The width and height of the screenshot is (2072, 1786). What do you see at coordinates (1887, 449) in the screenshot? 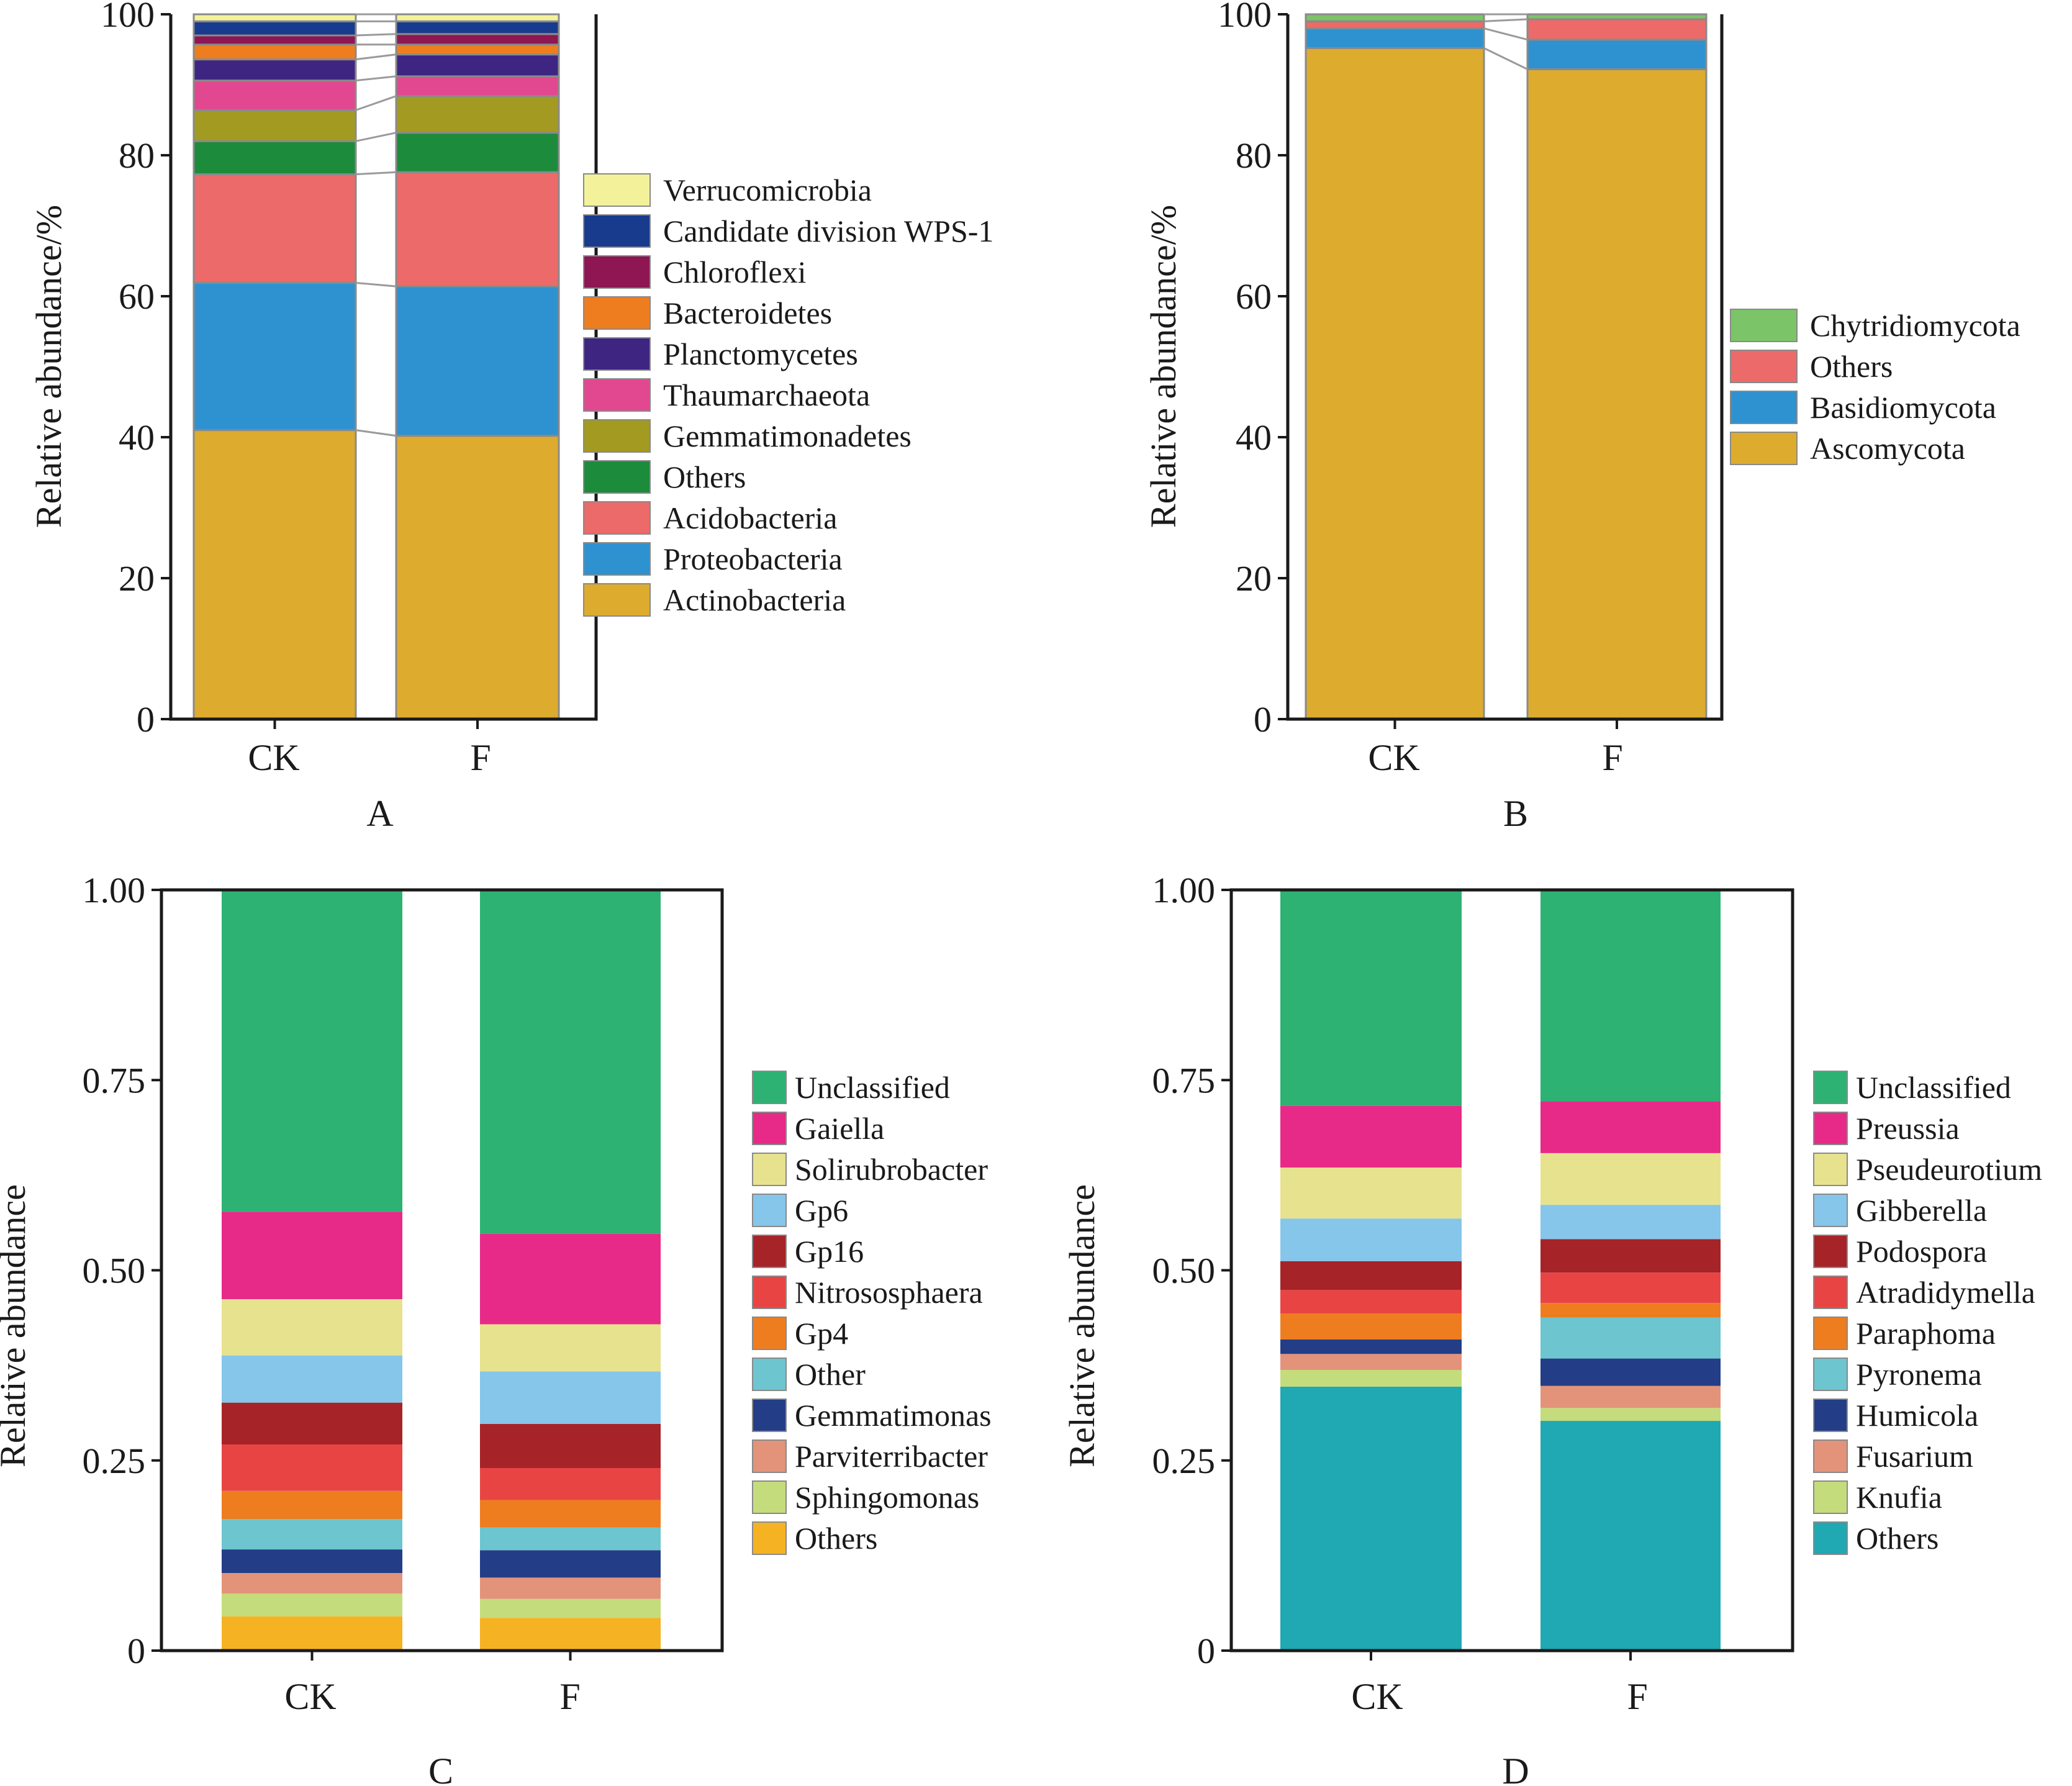
I see `legend-label: Ascomycota` at bounding box center [1887, 449].